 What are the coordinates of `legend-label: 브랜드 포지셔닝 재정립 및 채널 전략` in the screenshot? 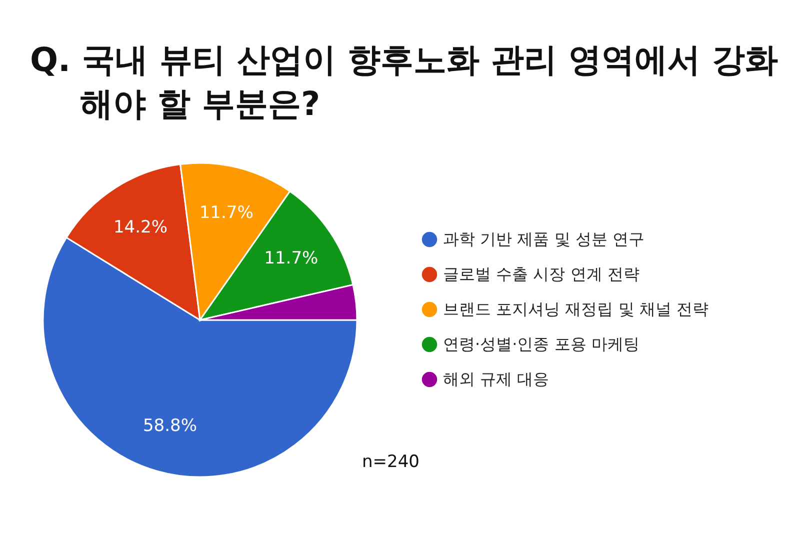 It's located at (575, 309).